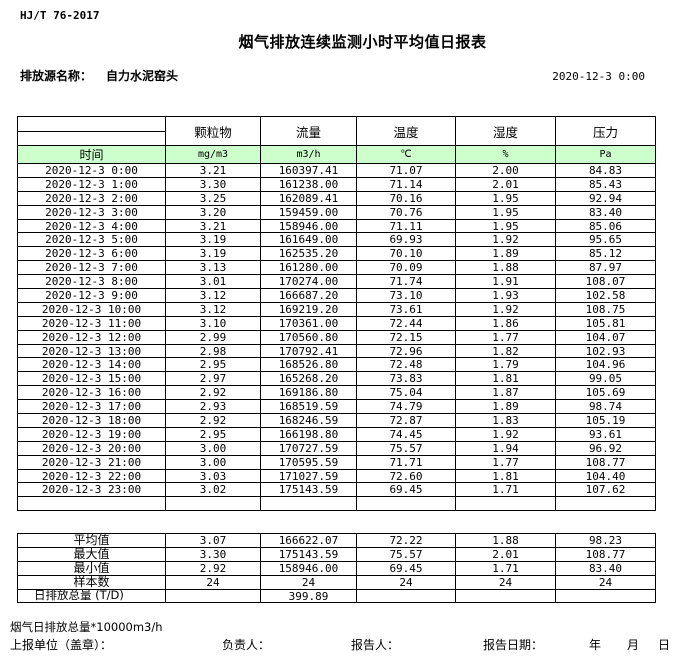 Image resolution: width=673 pixels, height=657 pixels. What do you see at coordinates (336, 131) in the screenshot?
I see `header-row-top: 颗粒物 流量 温度 湿度 压力` at bounding box center [336, 131].